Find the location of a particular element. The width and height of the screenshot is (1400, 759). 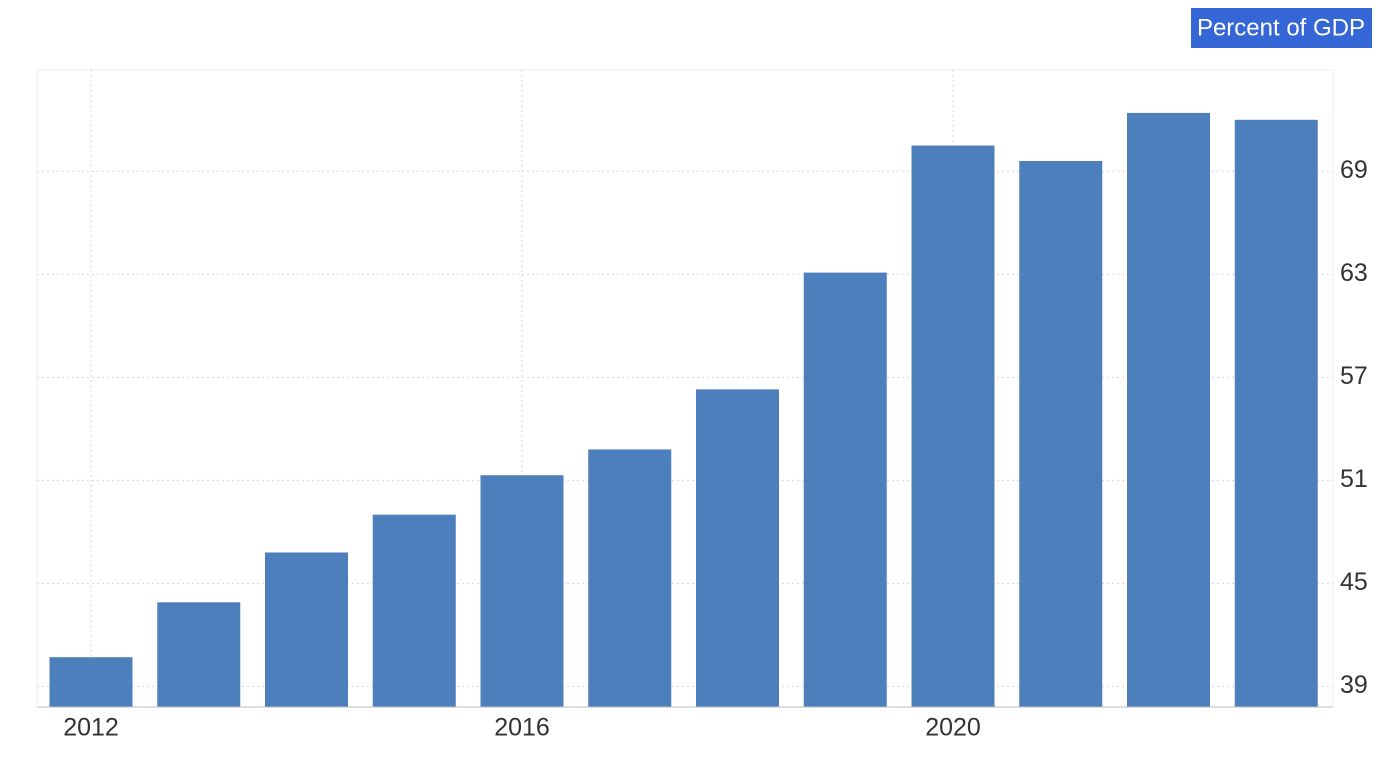

y-tick-label: 69 is located at coordinates (1354, 170).